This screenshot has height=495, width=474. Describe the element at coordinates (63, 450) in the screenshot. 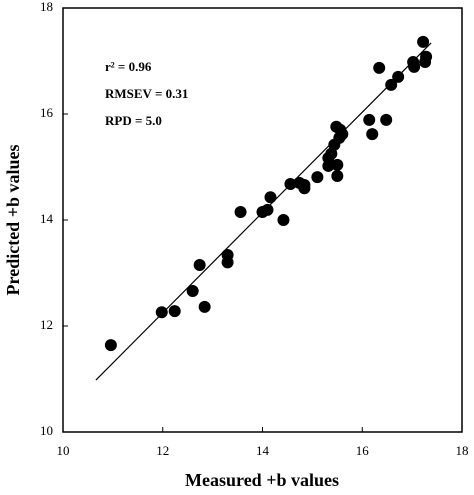

I see `x-tick-label: 10` at that location.